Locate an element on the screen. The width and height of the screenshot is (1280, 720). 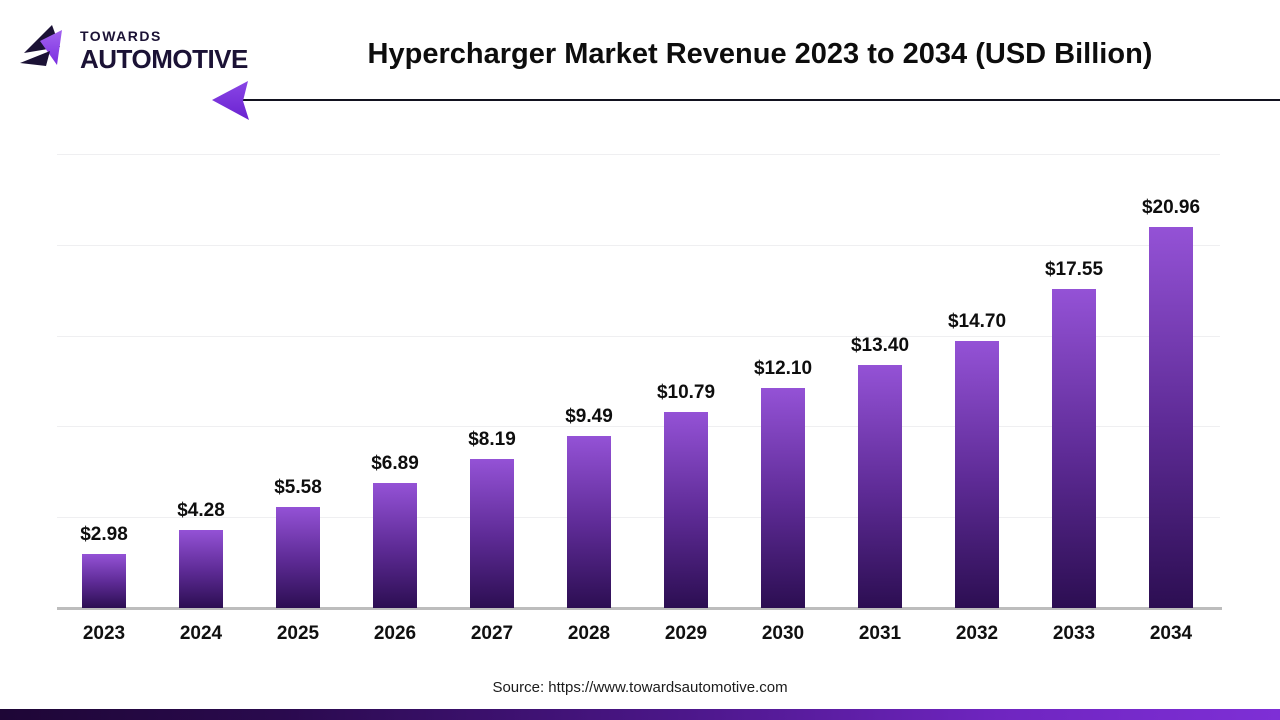
bar-value-label: $13.40 is located at coordinates (880, 345).